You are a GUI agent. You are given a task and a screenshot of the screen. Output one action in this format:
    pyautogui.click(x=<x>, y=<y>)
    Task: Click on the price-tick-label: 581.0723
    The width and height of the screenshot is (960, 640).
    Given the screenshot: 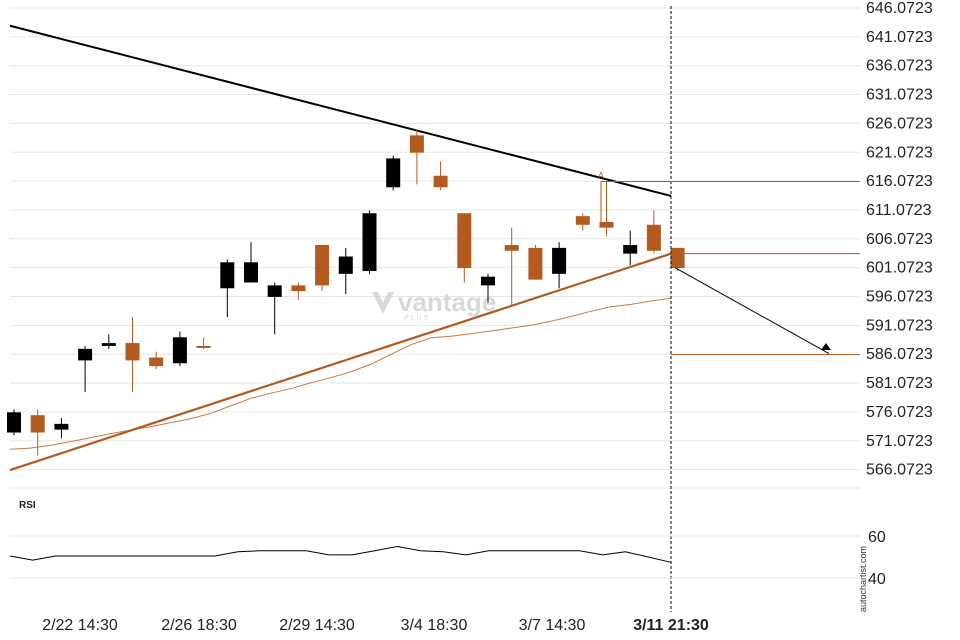 What is the action you would take?
    pyautogui.click(x=899, y=383)
    